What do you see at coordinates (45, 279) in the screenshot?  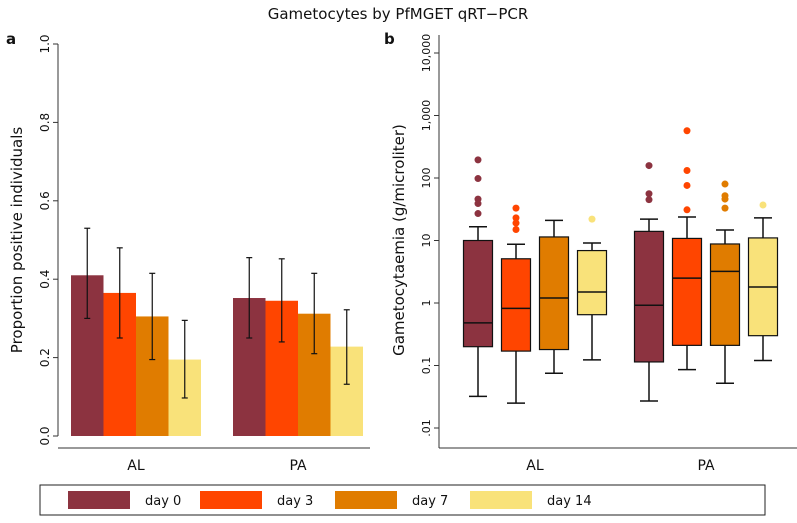 I see `y-tick-label: 0.4` at bounding box center [45, 279].